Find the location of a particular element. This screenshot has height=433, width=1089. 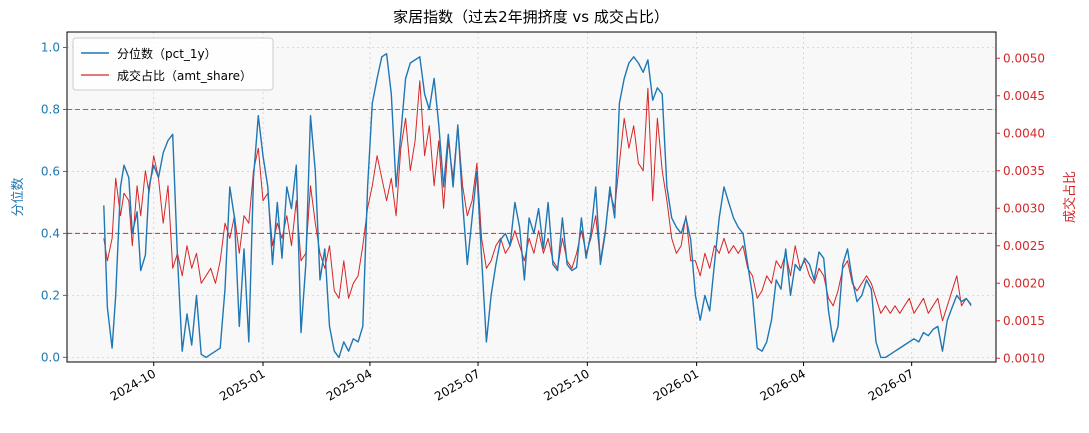

right-tick-label: 0.0050 is located at coordinates (1024, 58).